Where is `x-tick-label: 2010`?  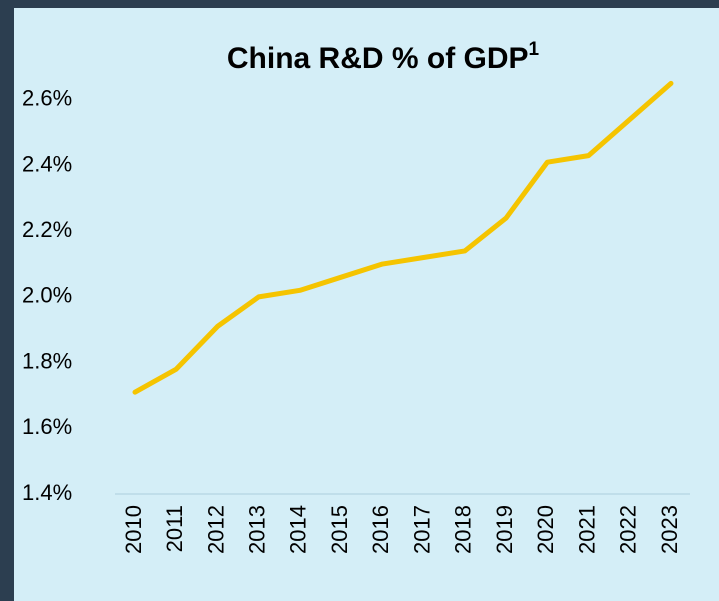 x-tick-label: 2010 is located at coordinates (133, 529).